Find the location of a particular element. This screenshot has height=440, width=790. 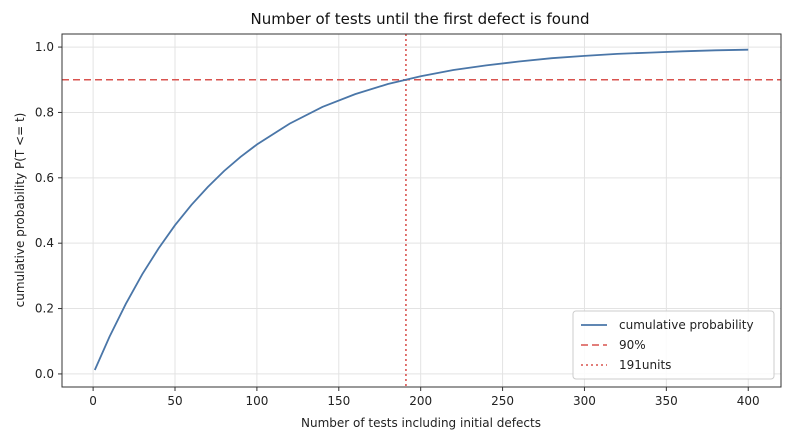

y-tick-label: 1.0 is located at coordinates (44, 47).